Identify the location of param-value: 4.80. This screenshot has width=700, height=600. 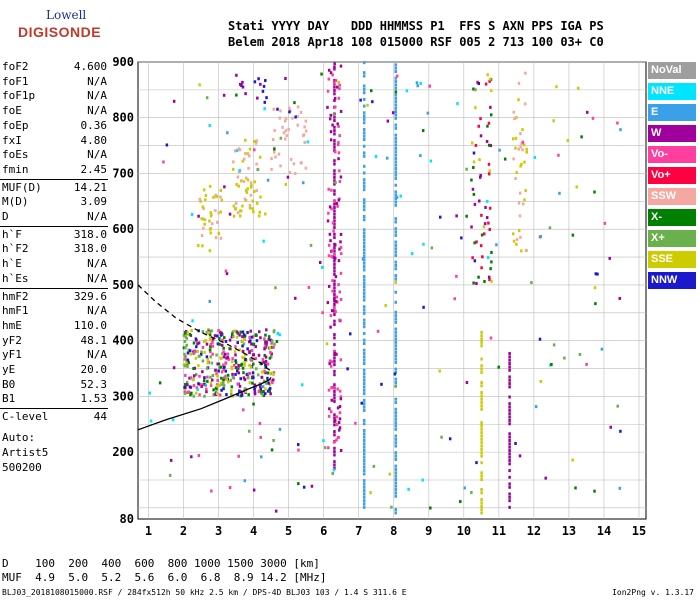
(94, 140).